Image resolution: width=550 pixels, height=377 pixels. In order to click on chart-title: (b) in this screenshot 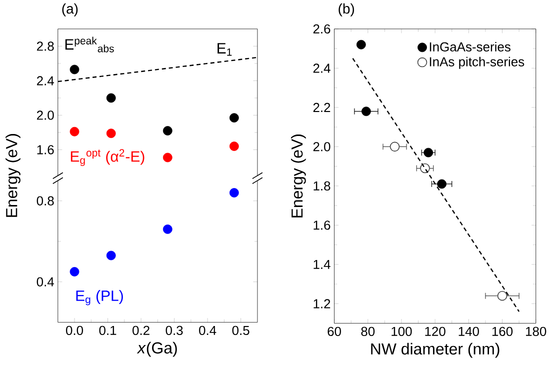, I will do `click(346, 9)`.